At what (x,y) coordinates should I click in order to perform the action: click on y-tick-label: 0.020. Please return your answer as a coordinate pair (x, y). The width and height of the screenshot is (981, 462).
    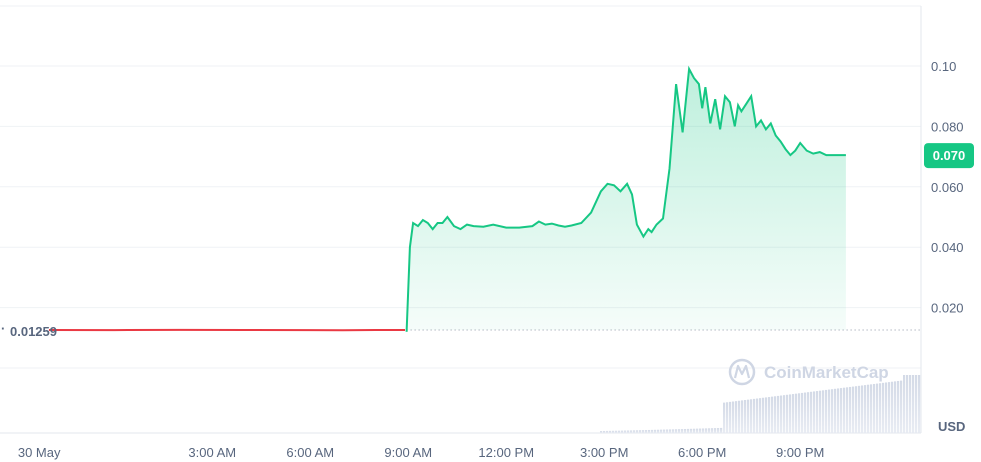
    Looking at the image, I should click on (947, 308).